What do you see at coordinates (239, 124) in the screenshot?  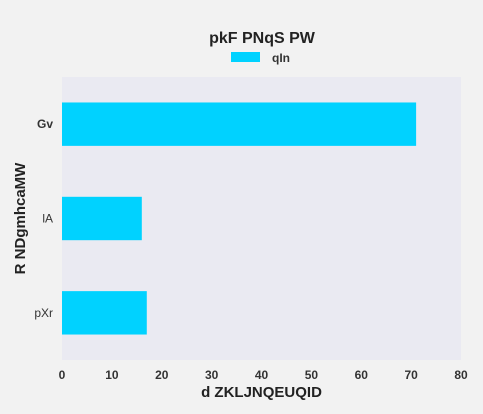 I see `bar-Gv` at bounding box center [239, 124].